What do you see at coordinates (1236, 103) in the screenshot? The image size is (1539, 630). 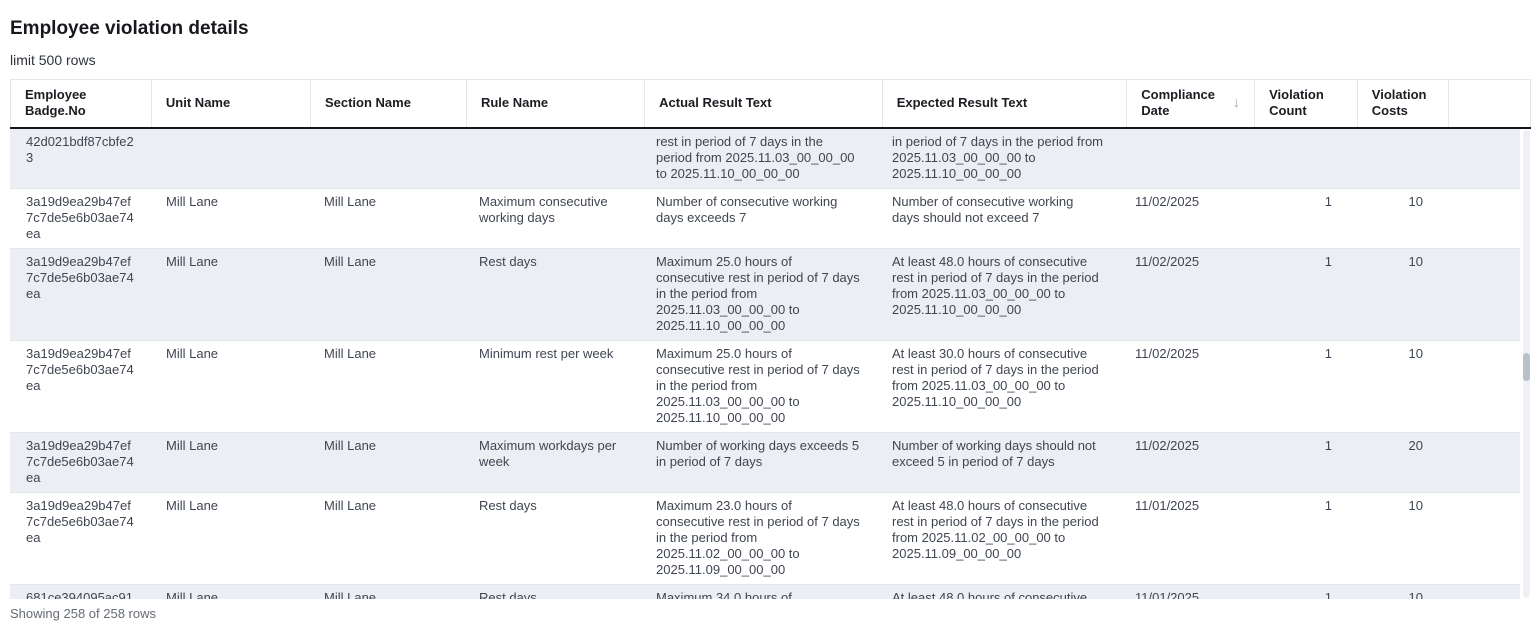 I see `sort-desc-icon: ↓` at bounding box center [1236, 103].